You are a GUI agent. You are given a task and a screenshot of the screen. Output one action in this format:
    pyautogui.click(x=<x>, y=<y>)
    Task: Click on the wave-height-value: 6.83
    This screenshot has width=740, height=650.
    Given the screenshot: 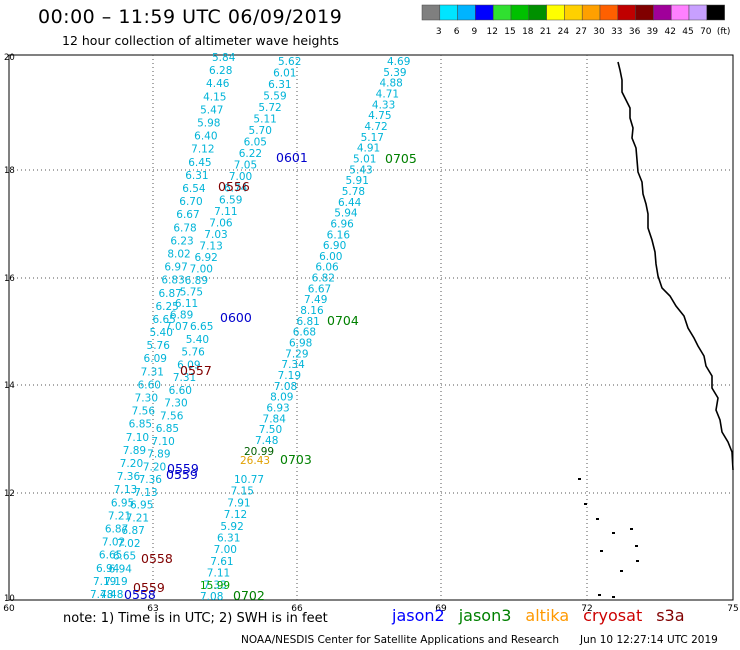 What is the action you would take?
    pyautogui.click(x=172, y=281)
    